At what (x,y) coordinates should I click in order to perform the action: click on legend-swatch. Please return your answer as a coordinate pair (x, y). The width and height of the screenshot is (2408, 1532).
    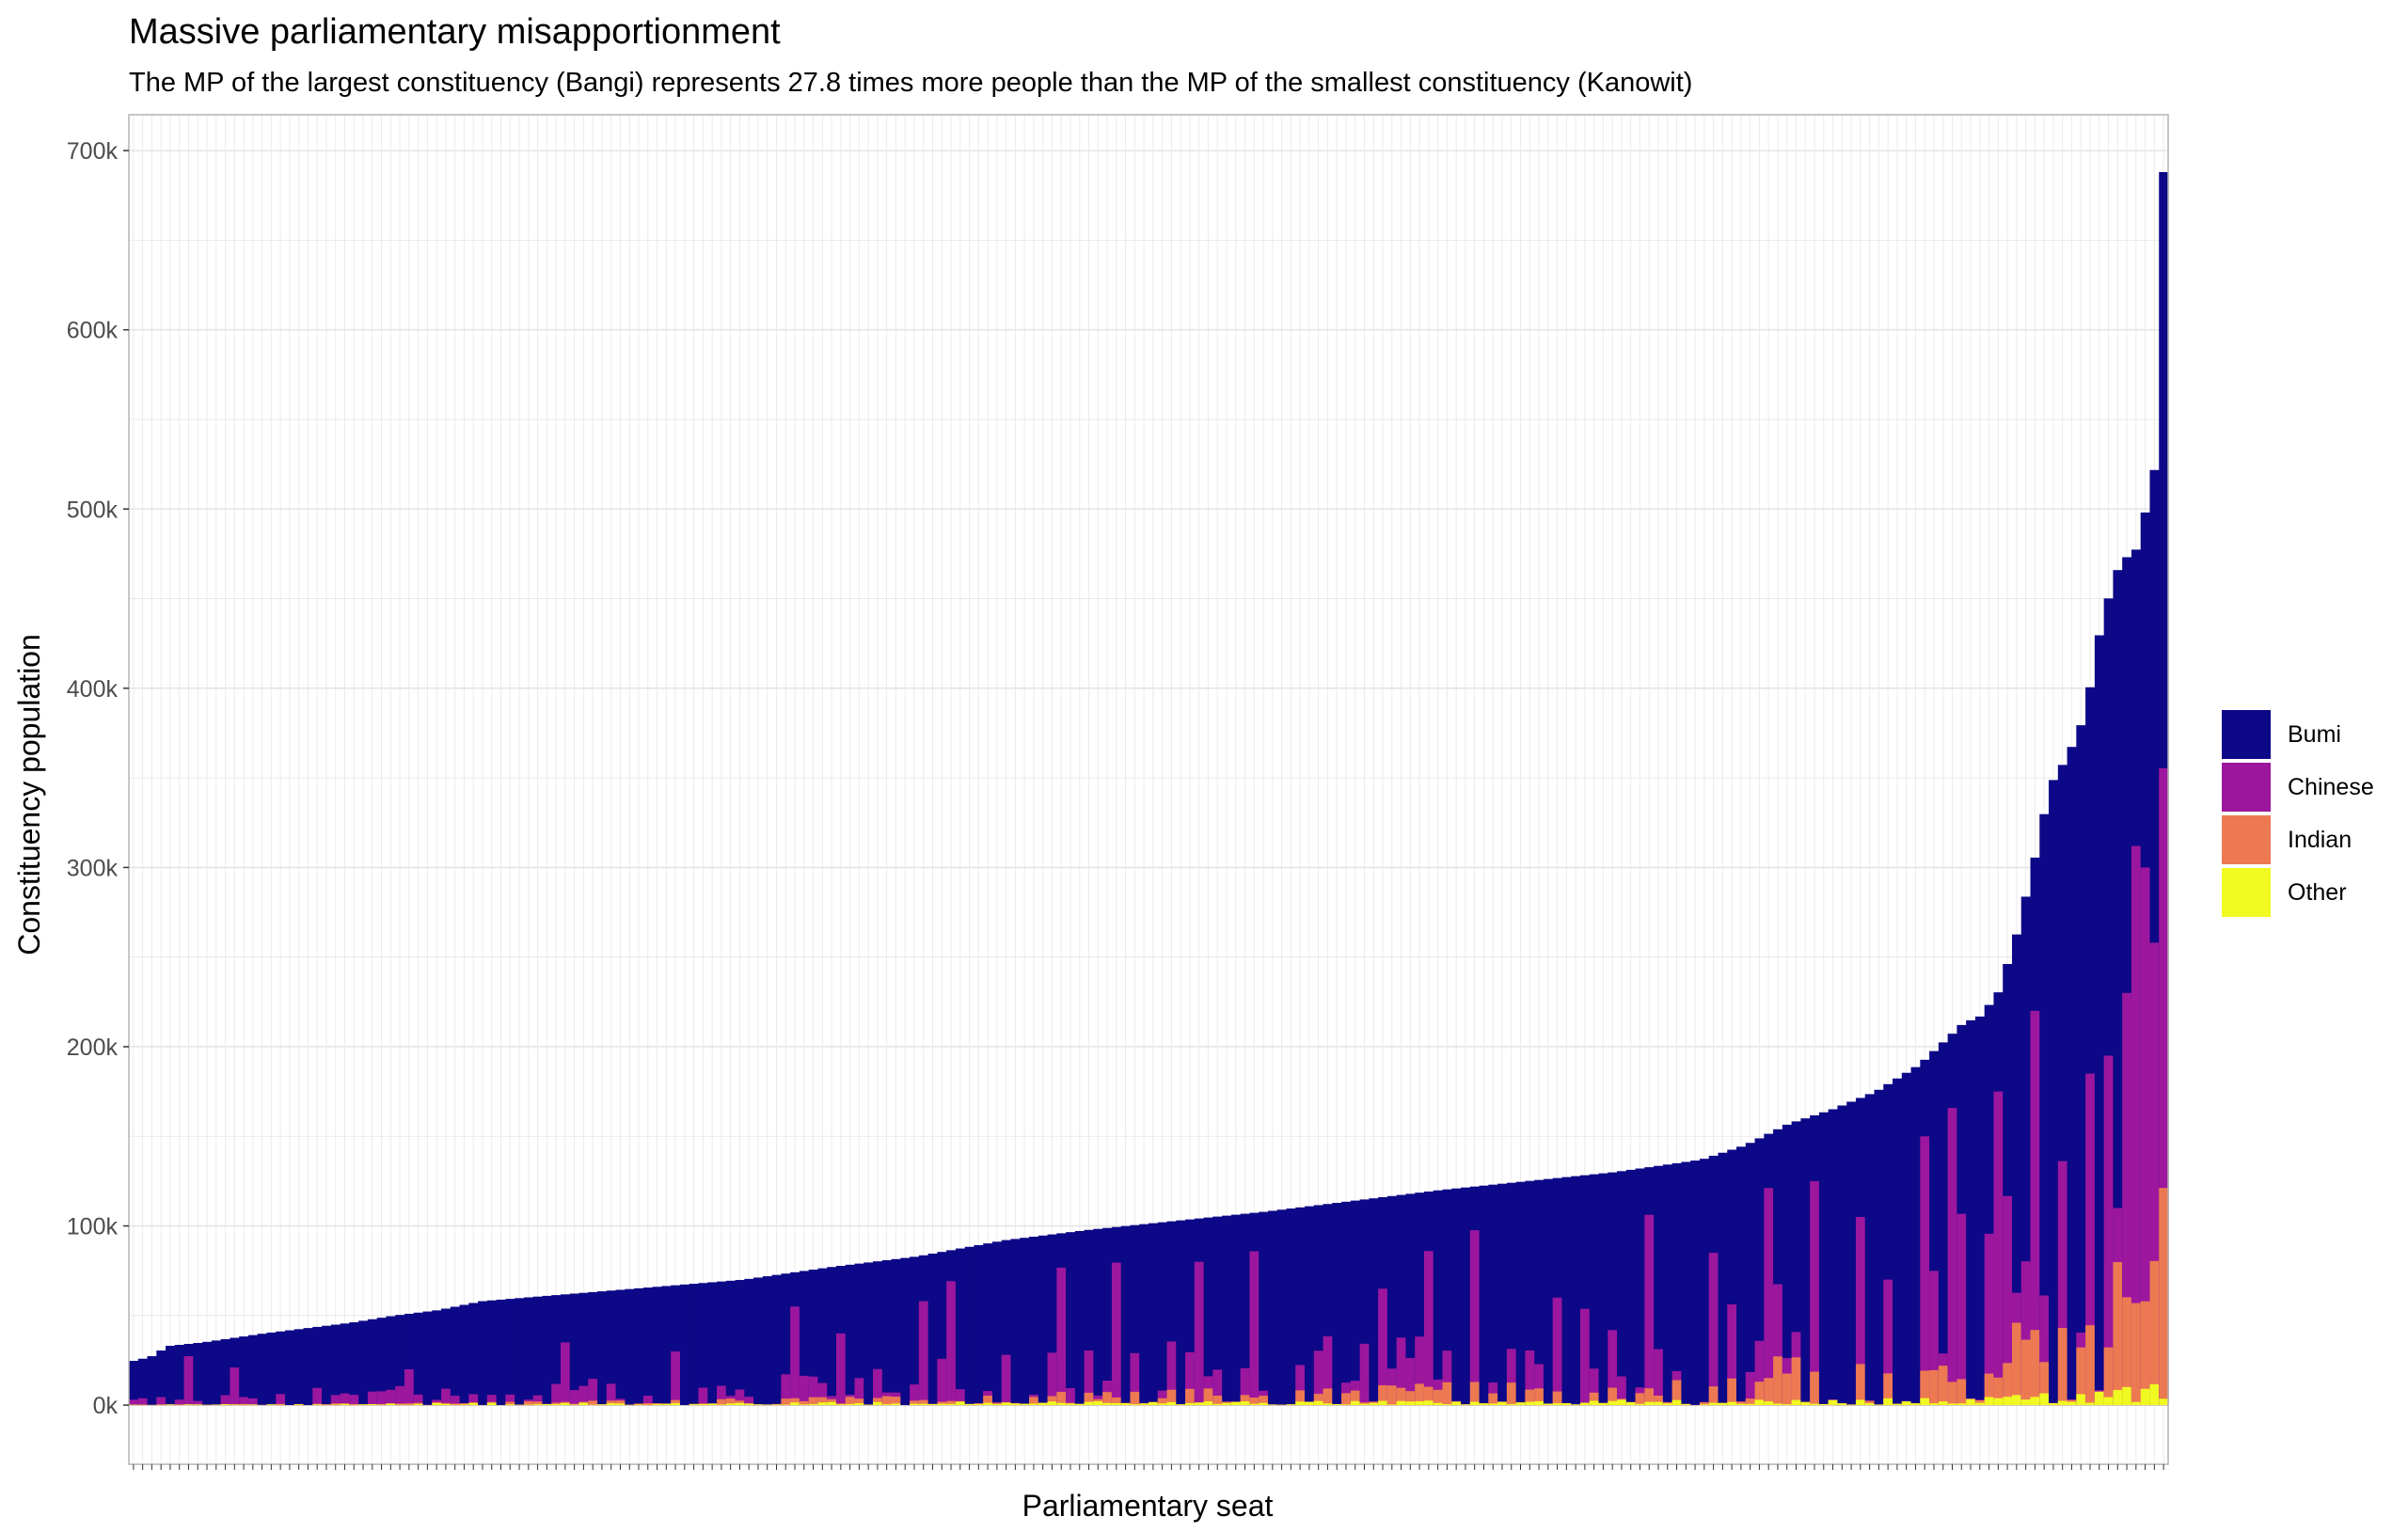
    Looking at the image, I should click on (2247, 734).